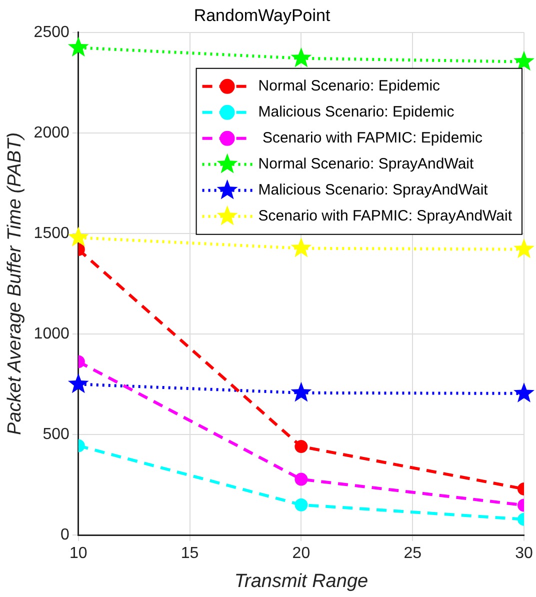 The height and width of the screenshot is (597, 536). What do you see at coordinates (56, 434) in the screenshot?
I see `y-tick-label: 500` at bounding box center [56, 434].